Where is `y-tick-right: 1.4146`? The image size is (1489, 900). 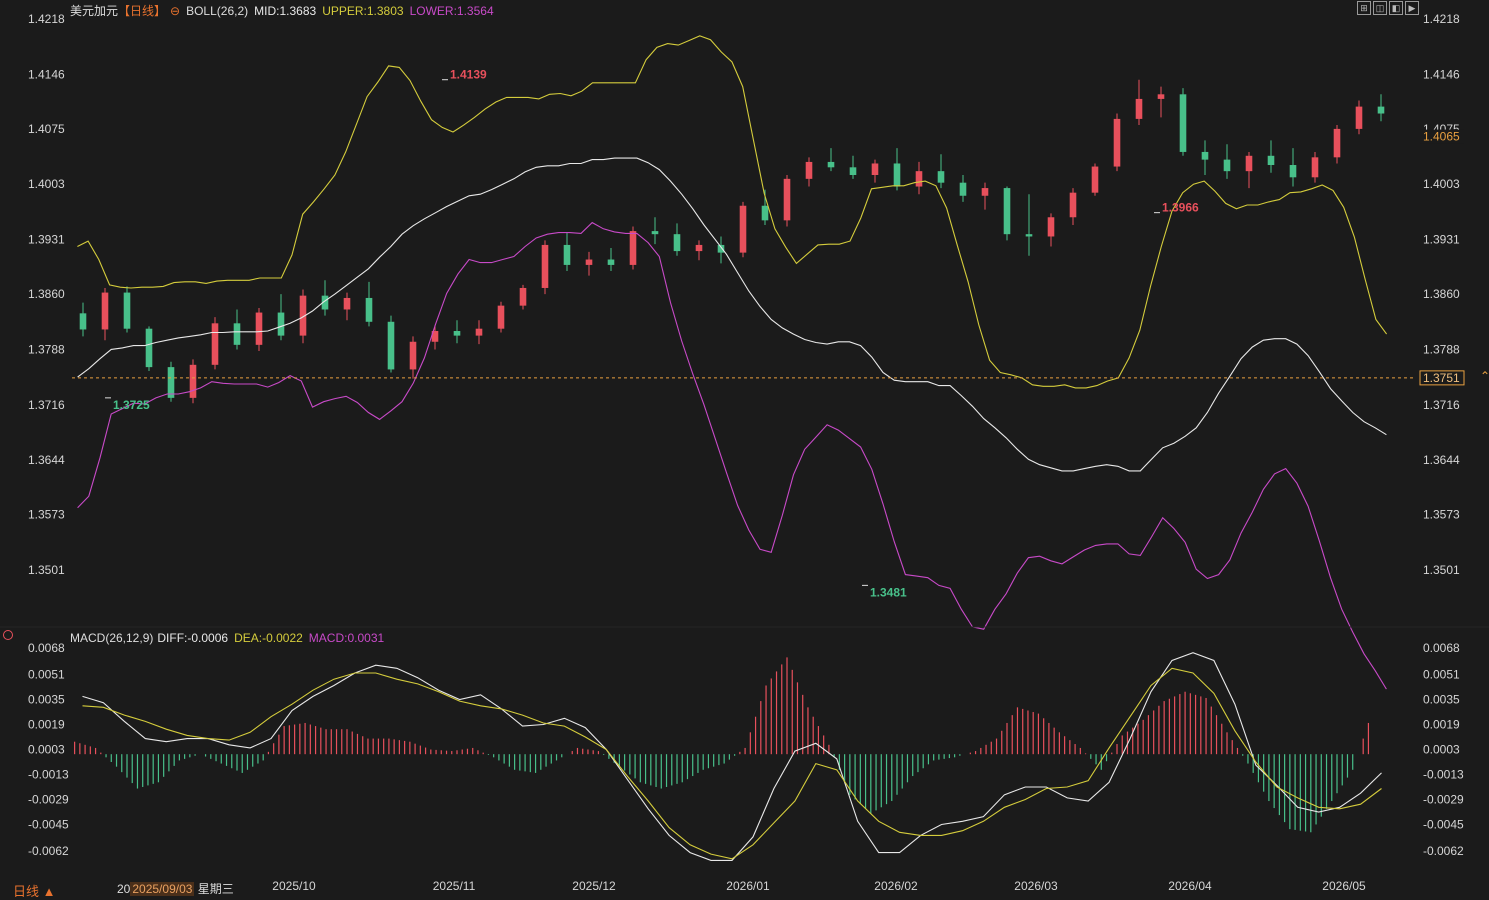 y-tick-right: 1.4146 is located at coordinates (1441, 74).